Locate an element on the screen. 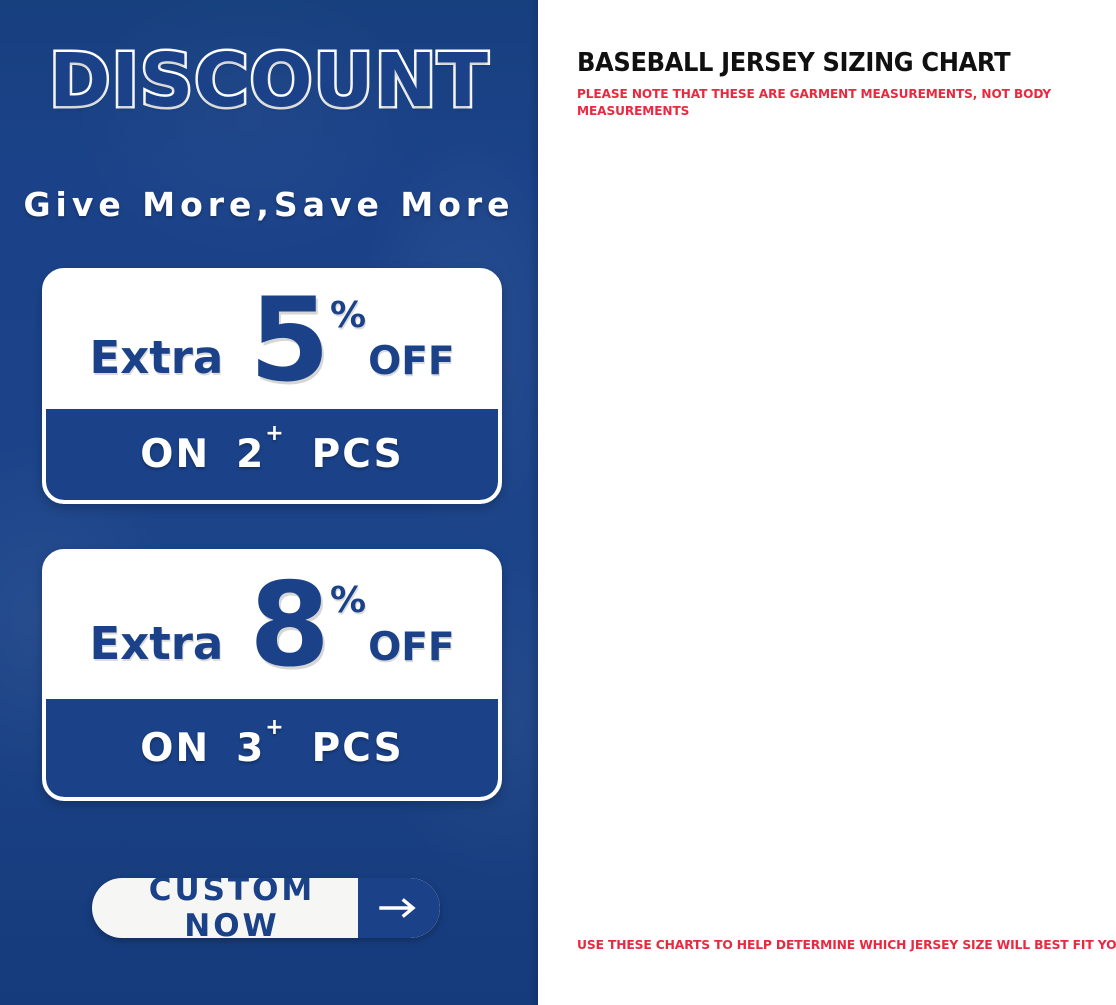 This screenshot has height=1005, width=1116. condition-quantity: 2 is located at coordinates (251, 454).